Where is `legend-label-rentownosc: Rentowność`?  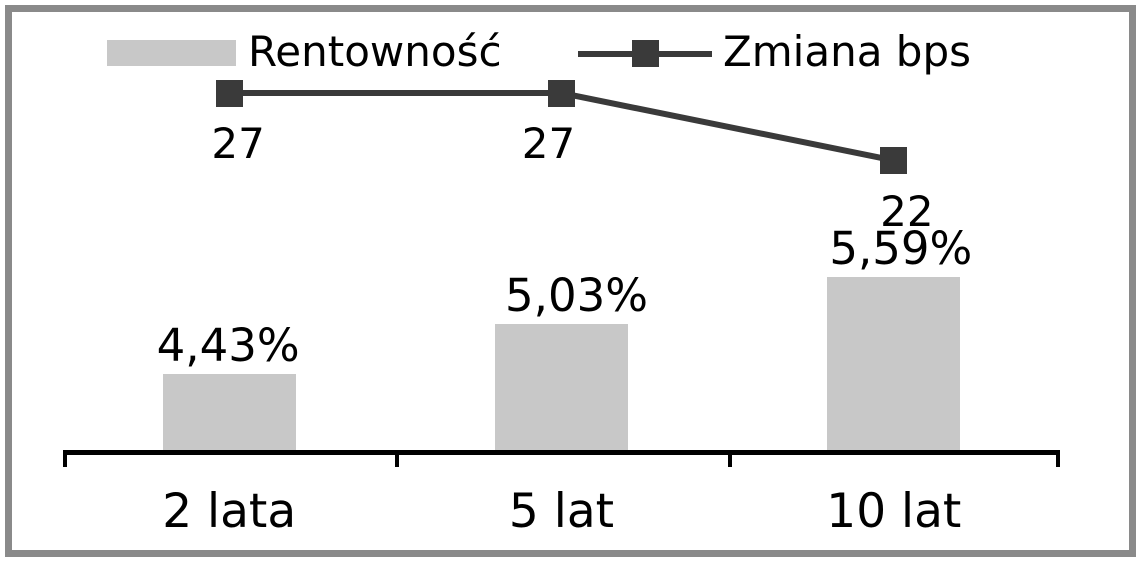 legend-label-rentownosc: Rentowność is located at coordinates (375, 51).